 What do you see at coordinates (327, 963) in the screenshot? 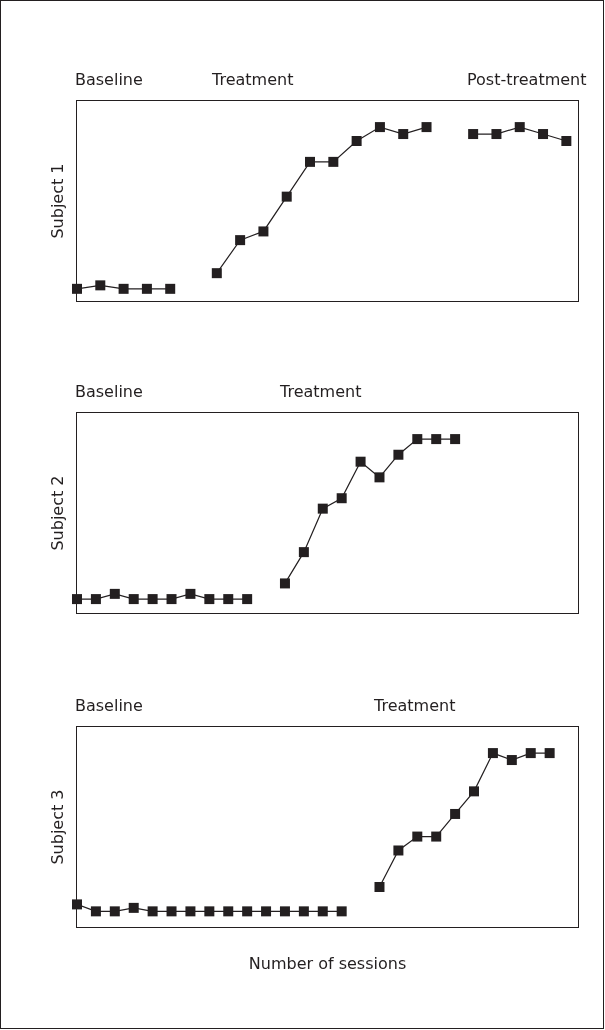
I see `x-axis-title: Number of sessions` at bounding box center [327, 963].